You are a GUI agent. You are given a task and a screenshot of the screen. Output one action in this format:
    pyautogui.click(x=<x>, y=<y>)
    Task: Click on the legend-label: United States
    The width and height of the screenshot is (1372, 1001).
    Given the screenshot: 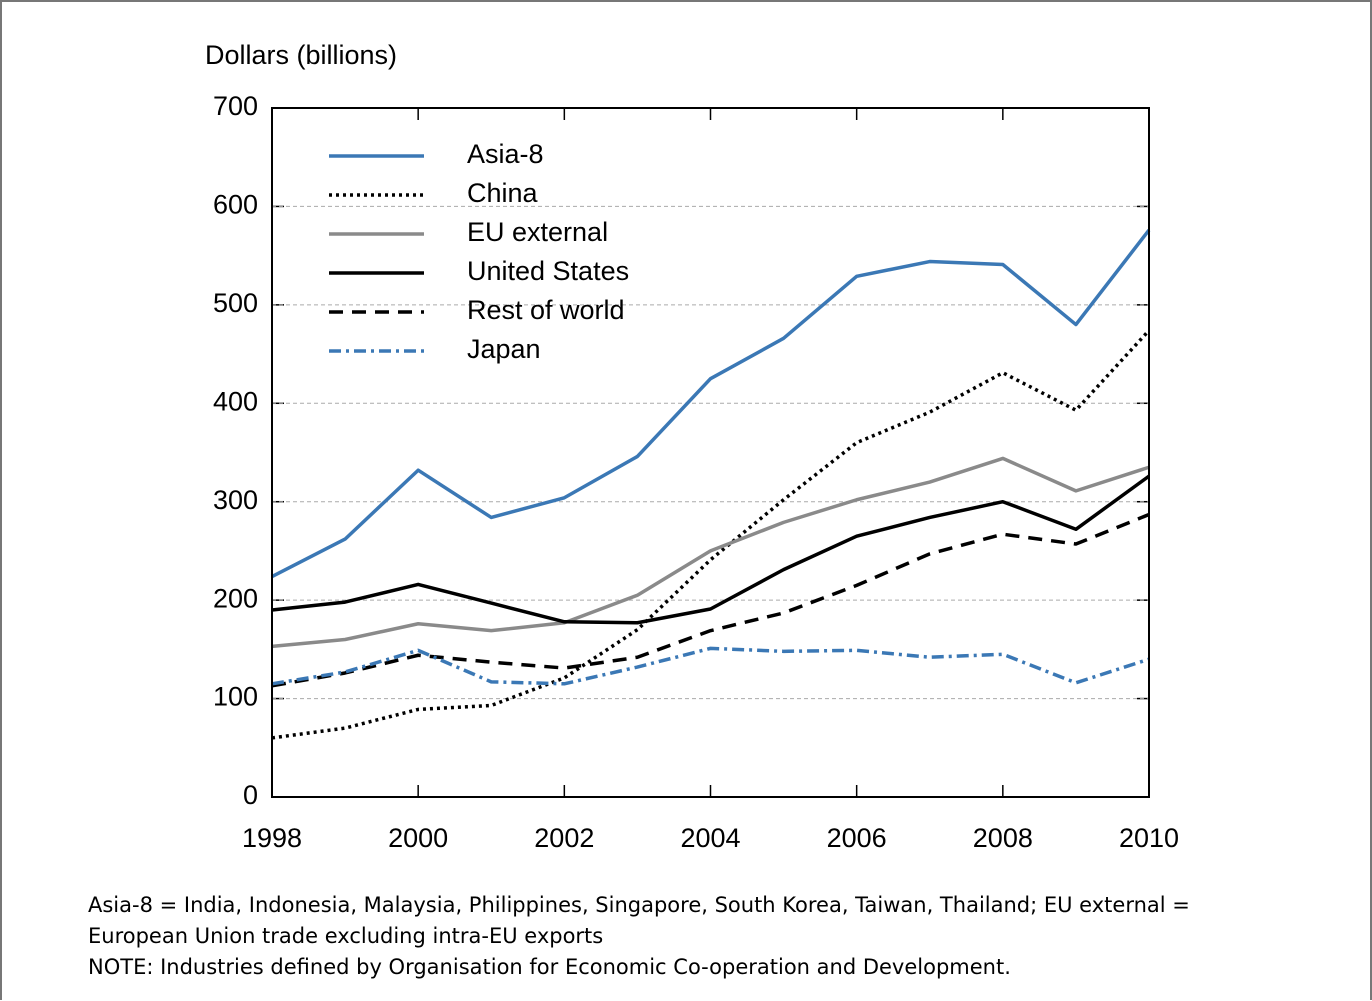 What is the action you would take?
    pyautogui.click(x=548, y=271)
    